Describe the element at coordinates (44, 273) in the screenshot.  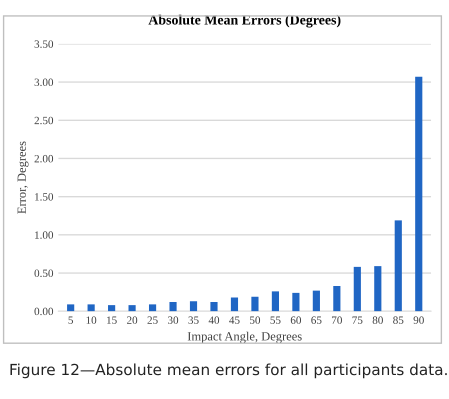
I see `y-tick-label: 0.50` at that location.